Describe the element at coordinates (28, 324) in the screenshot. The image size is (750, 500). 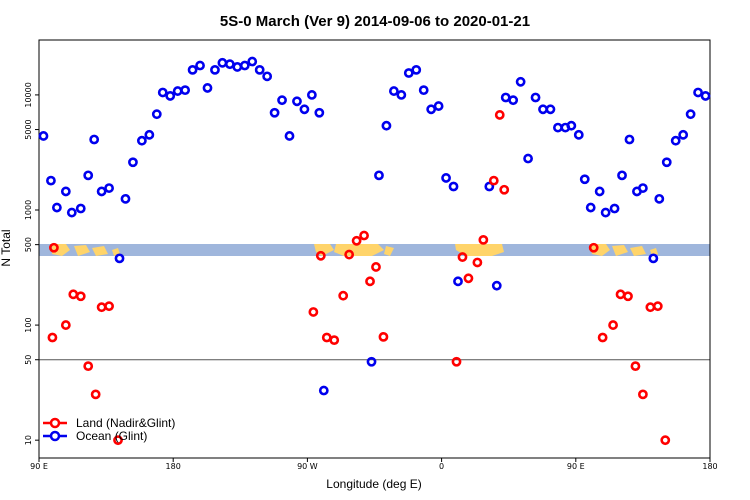
I see `y-tick-label: 100` at that location.